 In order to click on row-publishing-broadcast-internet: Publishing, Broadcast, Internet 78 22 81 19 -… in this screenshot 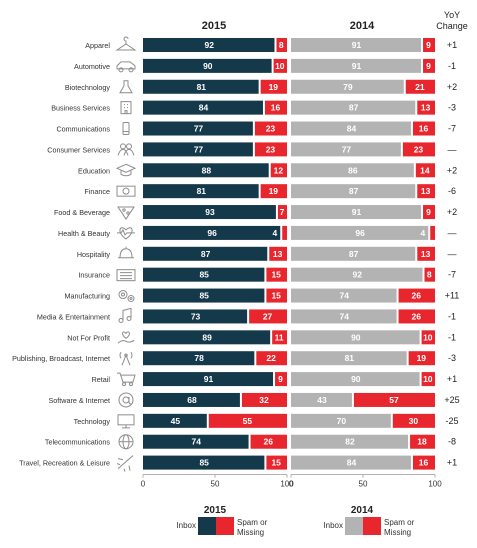, I will do `click(234, 358)`.